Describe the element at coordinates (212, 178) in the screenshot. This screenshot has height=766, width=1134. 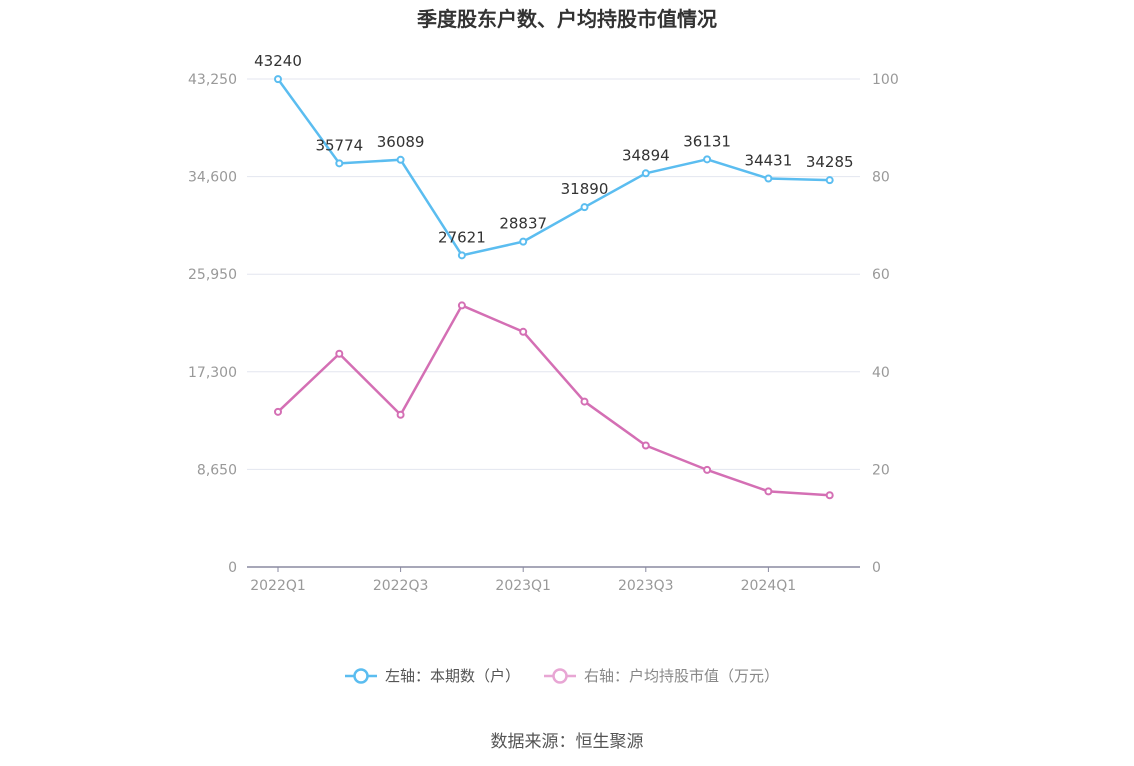
I see `left-tick-label: 34,600` at that location.